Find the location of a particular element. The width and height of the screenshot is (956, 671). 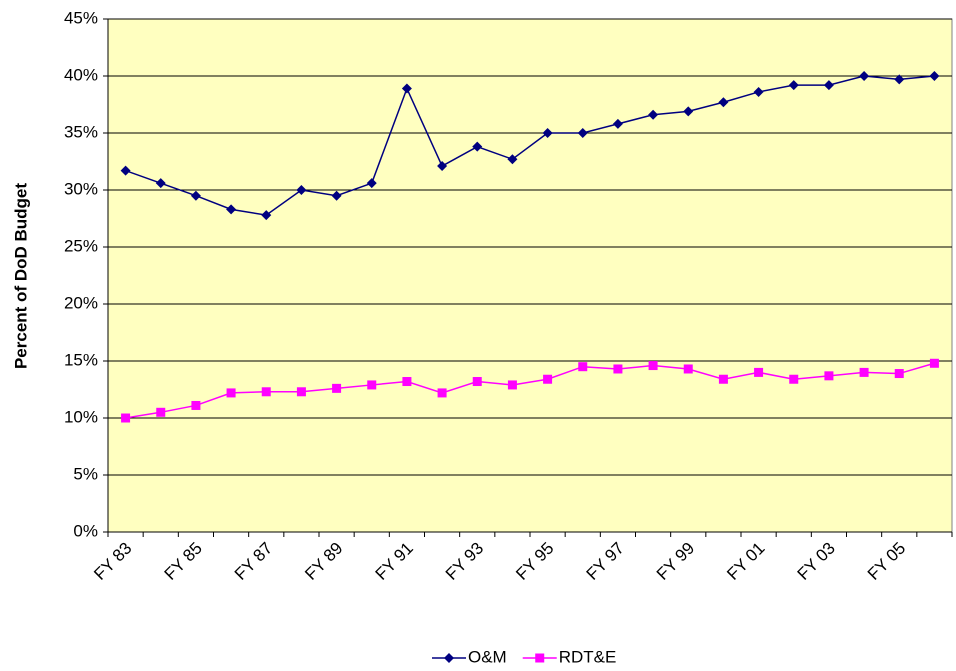

x-tick-label: FY 91 is located at coordinates (394, 561).